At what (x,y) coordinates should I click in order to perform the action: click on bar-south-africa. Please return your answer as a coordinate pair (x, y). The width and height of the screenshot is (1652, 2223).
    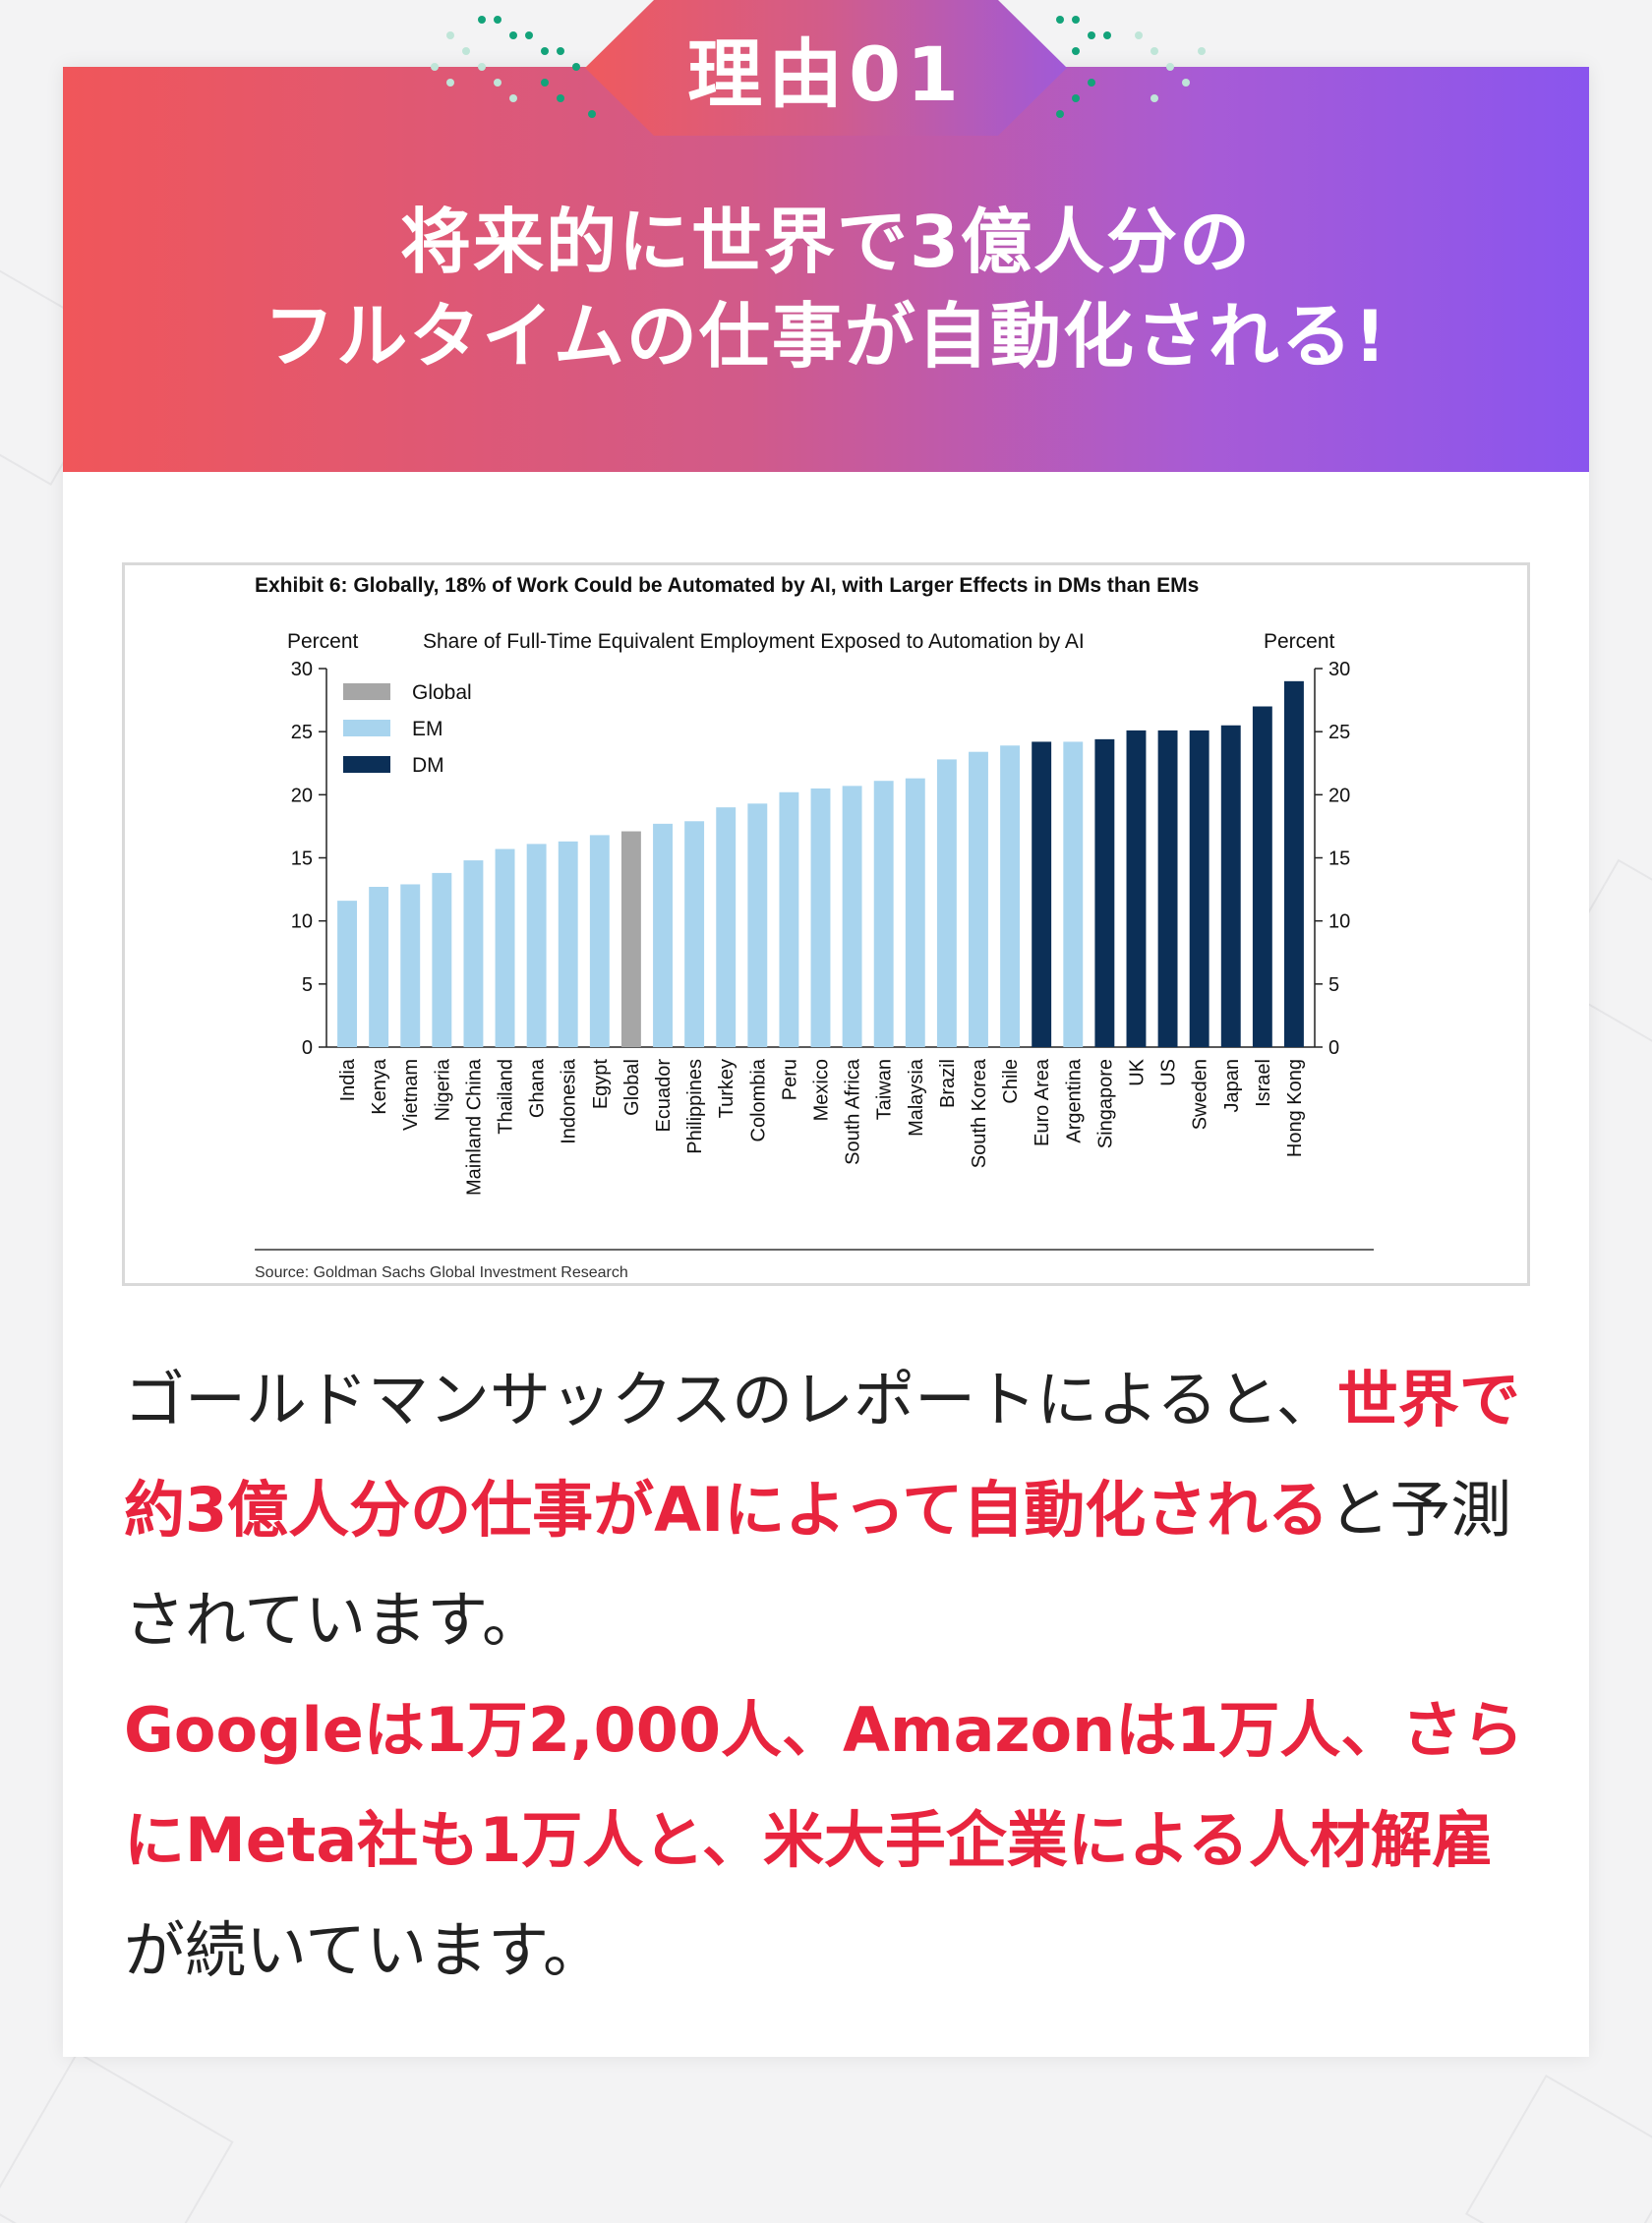
    Looking at the image, I should click on (852, 916).